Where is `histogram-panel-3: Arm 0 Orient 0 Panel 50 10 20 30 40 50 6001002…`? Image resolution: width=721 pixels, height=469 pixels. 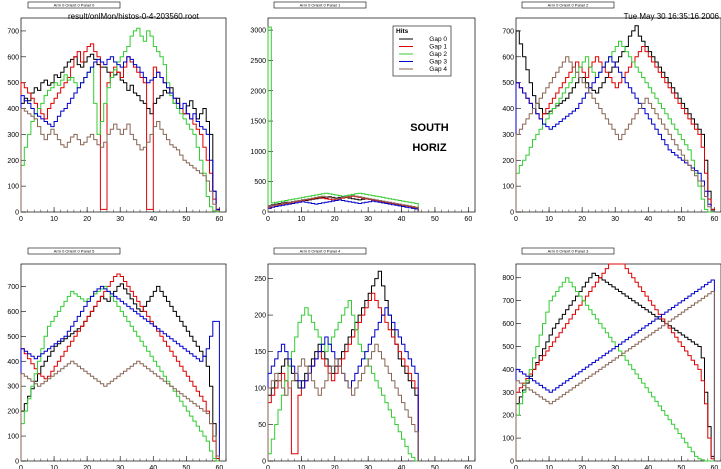 histogram-panel-3: Arm 0 Orient 0 Panel 50 10 20 30 40 50 6001002… is located at coordinates (117, 358).